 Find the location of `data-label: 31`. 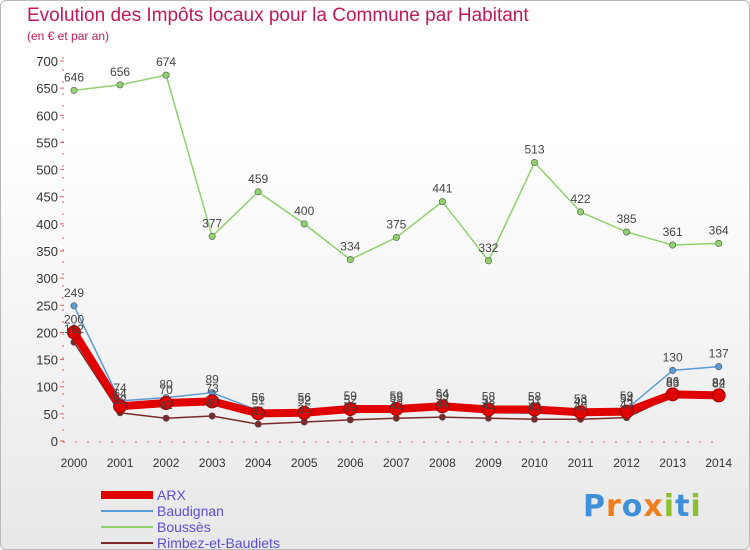

data-label: 31 is located at coordinates (259, 411).